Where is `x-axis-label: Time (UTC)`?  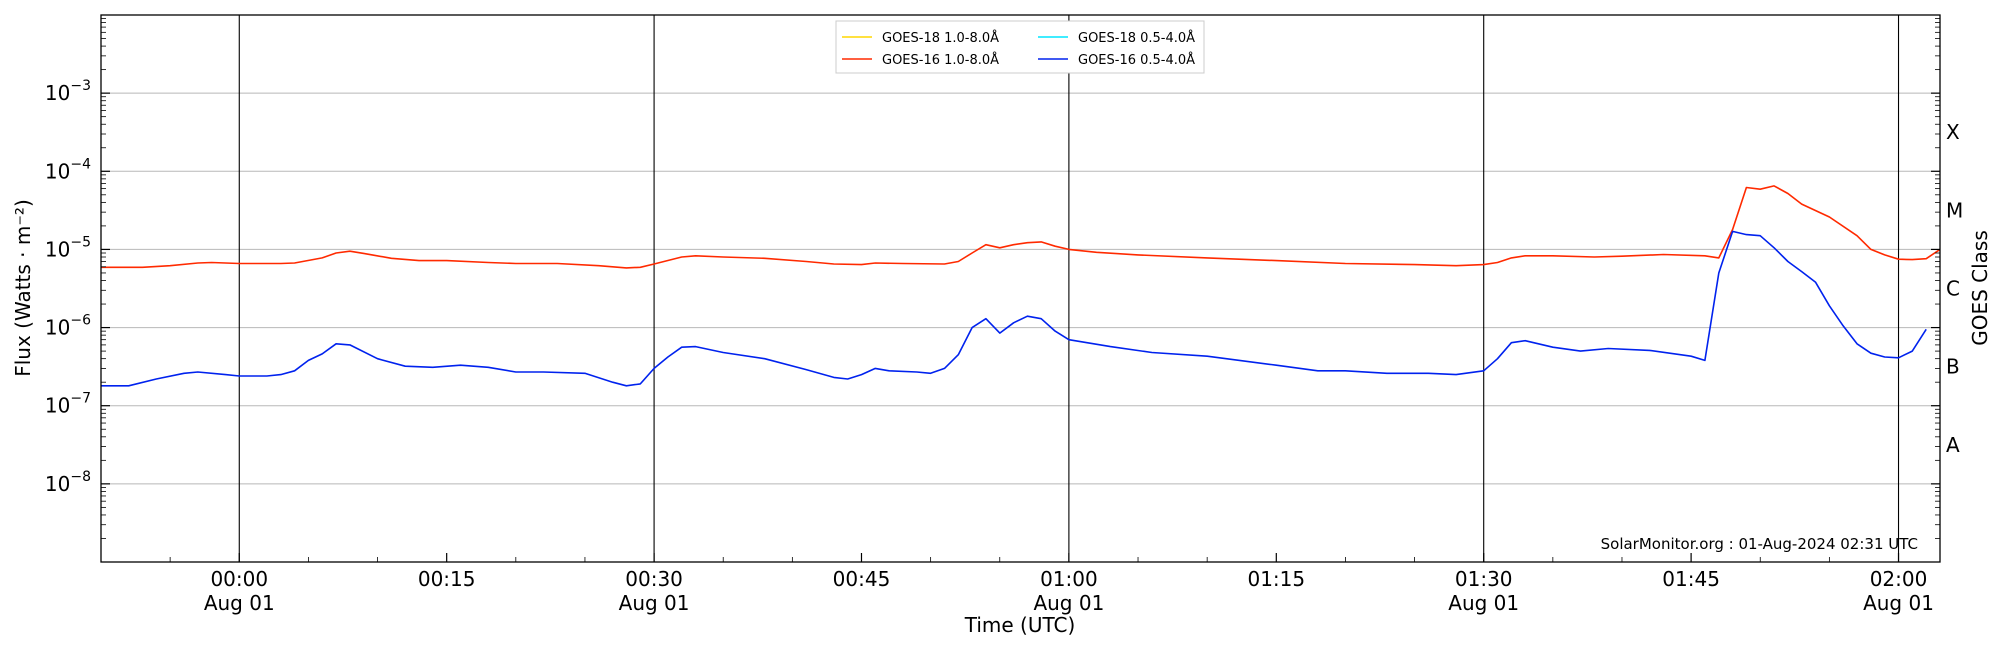
x-axis-label: Time (UTC) is located at coordinates (1020, 625).